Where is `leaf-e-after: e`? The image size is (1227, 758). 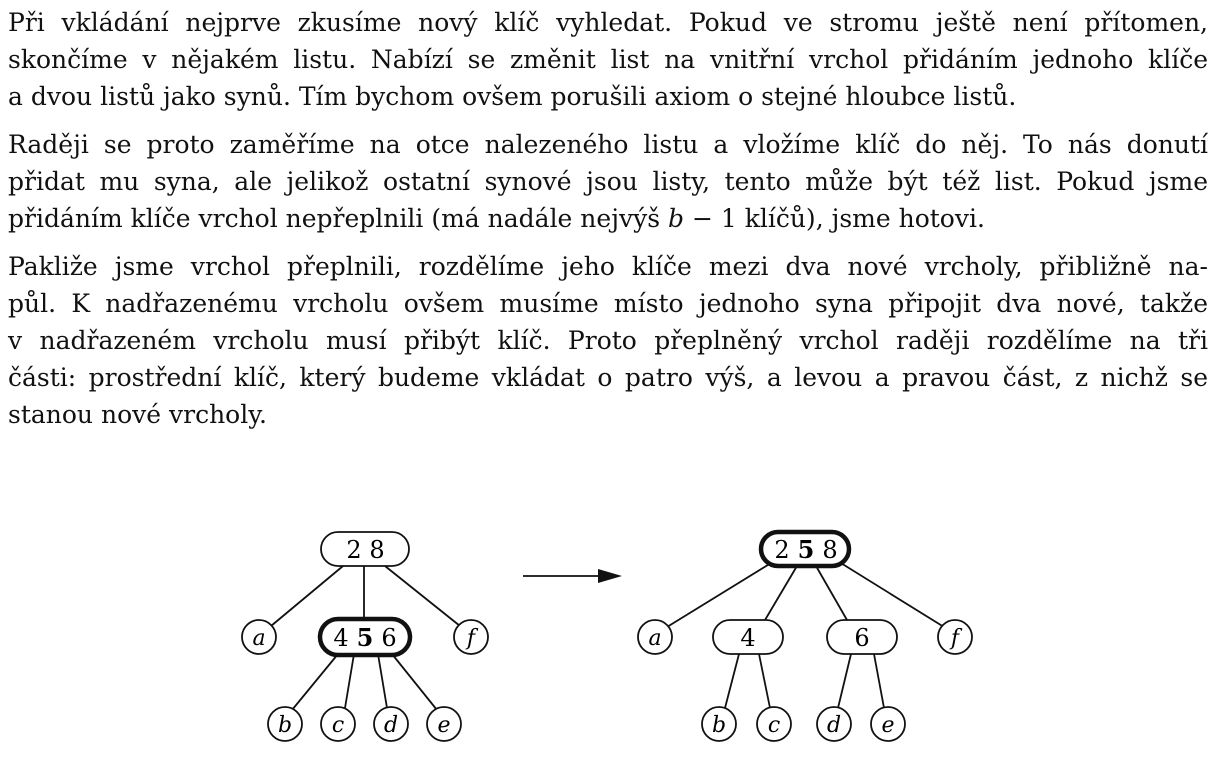
leaf-e-after: e is located at coordinates (888, 724).